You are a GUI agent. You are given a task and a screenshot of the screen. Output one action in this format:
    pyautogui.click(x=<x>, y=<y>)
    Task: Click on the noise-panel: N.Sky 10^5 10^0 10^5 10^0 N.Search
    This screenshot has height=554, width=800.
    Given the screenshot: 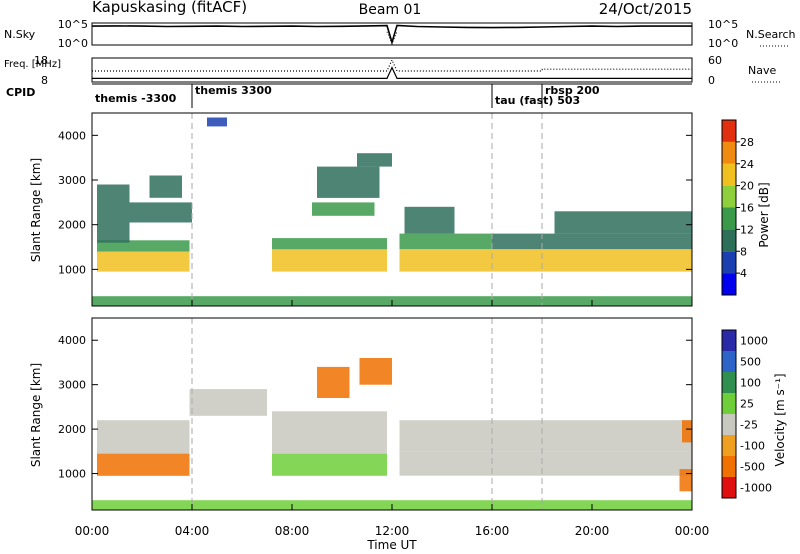 What is the action you would take?
    pyautogui.click(x=400, y=34)
    